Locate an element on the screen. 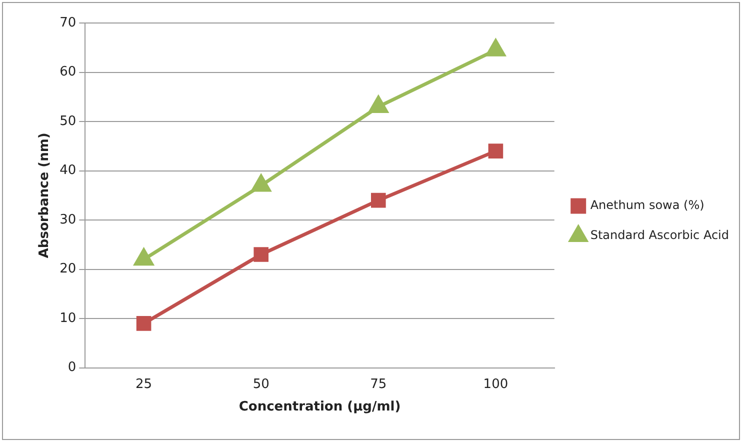 This screenshot has height=444, width=744. x-tick-label: 75 is located at coordinates (378, 384).